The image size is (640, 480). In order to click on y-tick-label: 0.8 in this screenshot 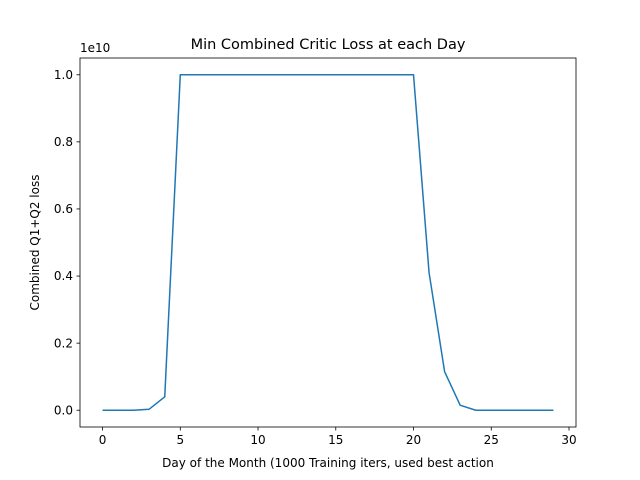, I will do `click(63, 142)`.